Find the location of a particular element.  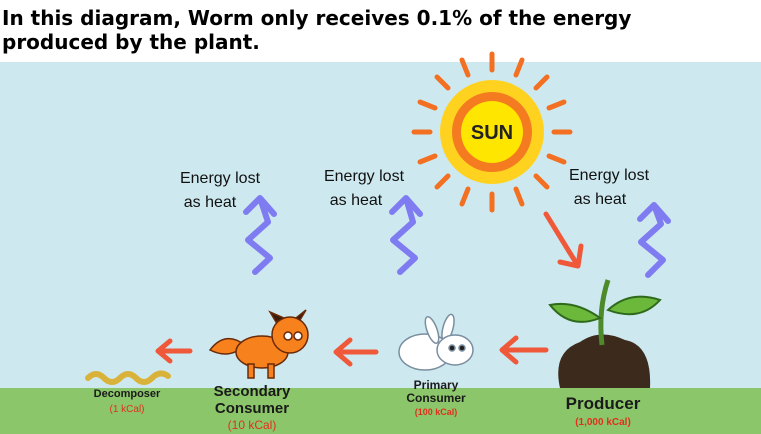

plant is located at coordinates (605, 333).